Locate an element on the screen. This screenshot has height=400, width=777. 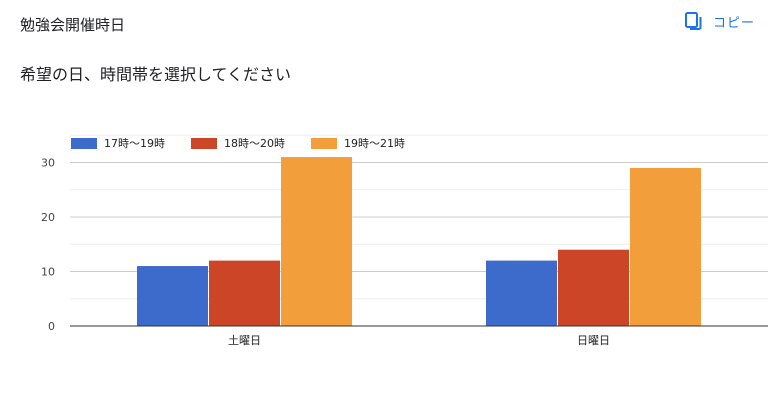
y-tick-label: 10 is located at coordinates (48, 272).